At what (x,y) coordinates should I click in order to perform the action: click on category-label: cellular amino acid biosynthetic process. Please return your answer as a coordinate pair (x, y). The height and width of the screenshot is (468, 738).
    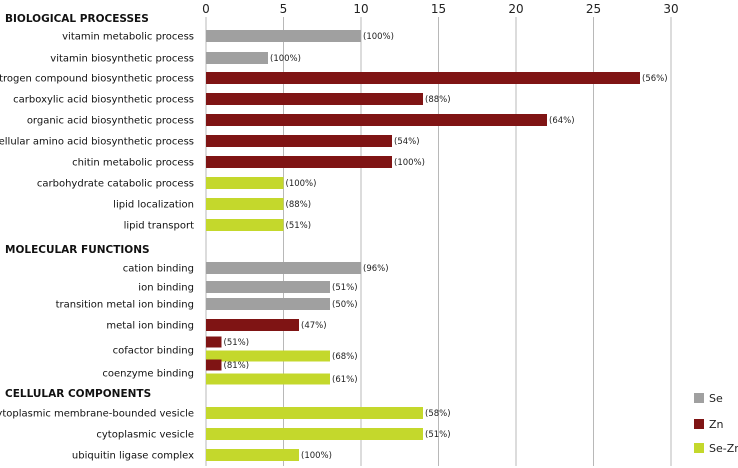
    Looking at the image, I should click on (97, 142).